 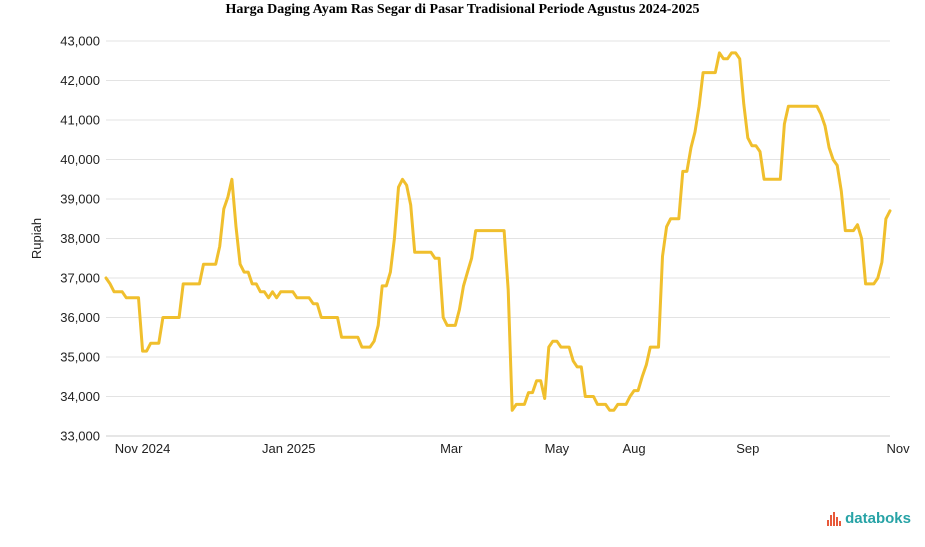 I want to click on y-tick-label: 41,000, so click(x=80, y=120).